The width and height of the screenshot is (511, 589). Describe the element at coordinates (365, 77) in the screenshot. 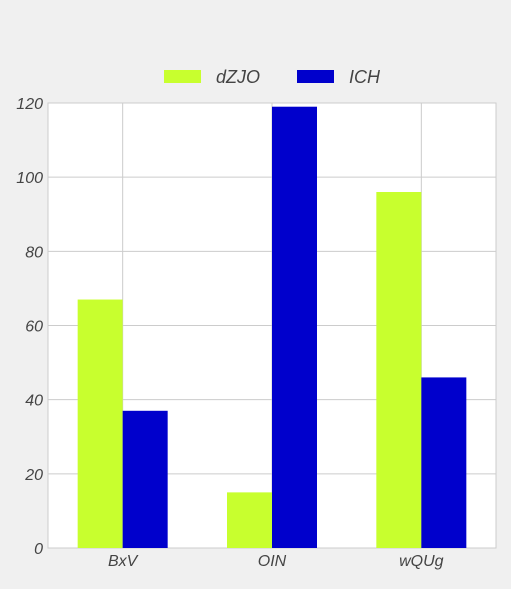

I see `legend-label-ICH: ICH` at that location.